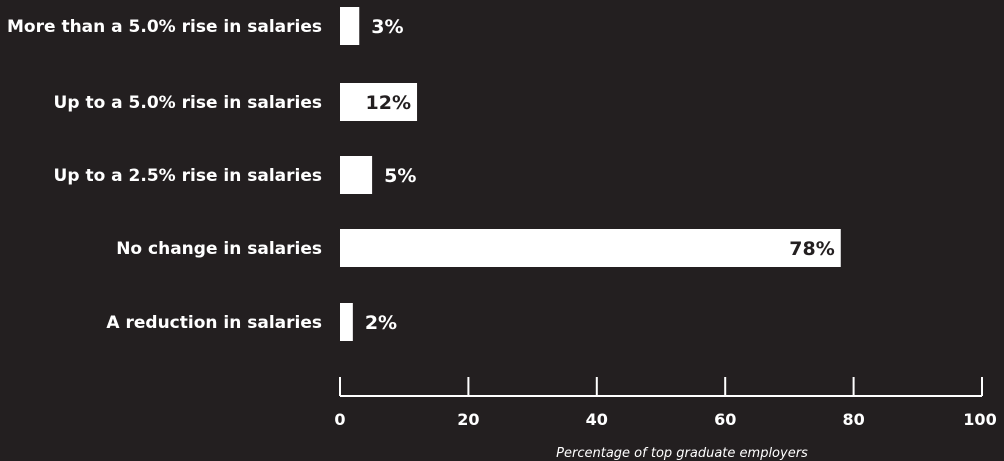 Image resolution: width=1004 pixels, height=461 pixels. I want to click on category-label: More than a 5.0% rise in salaries, so click(164, 27).